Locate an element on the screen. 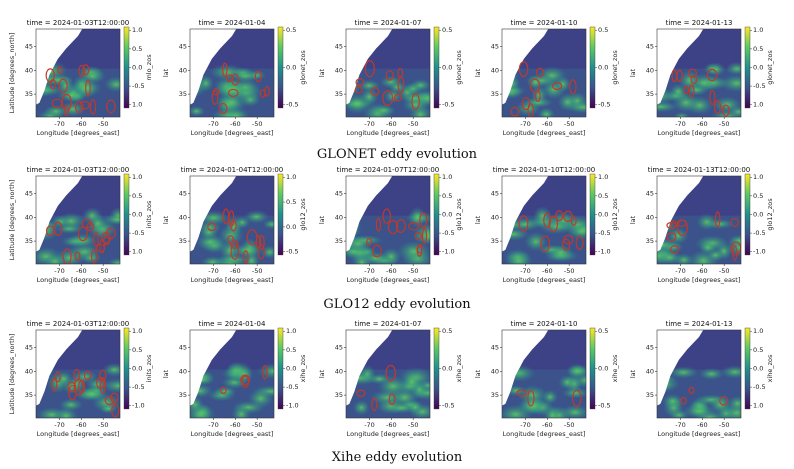 The image size is (794, 469). row-caption: Xihe eddy evolution is located at coordinates (397, 457).